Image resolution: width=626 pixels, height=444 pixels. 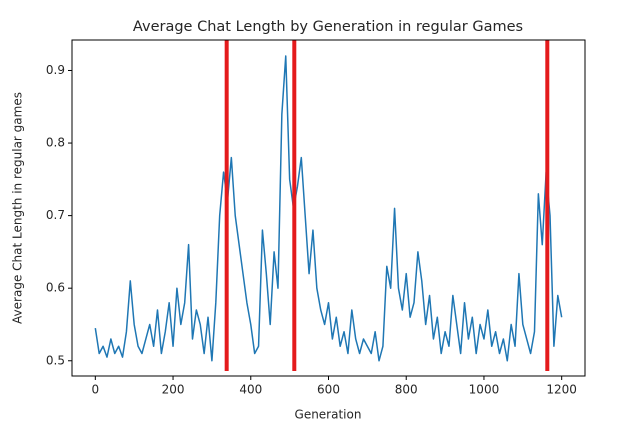 What do you see at coordinates (55, 70) in the screenshot?
I see `y-tick-label: 0.9` at bounding box center [55, 70].